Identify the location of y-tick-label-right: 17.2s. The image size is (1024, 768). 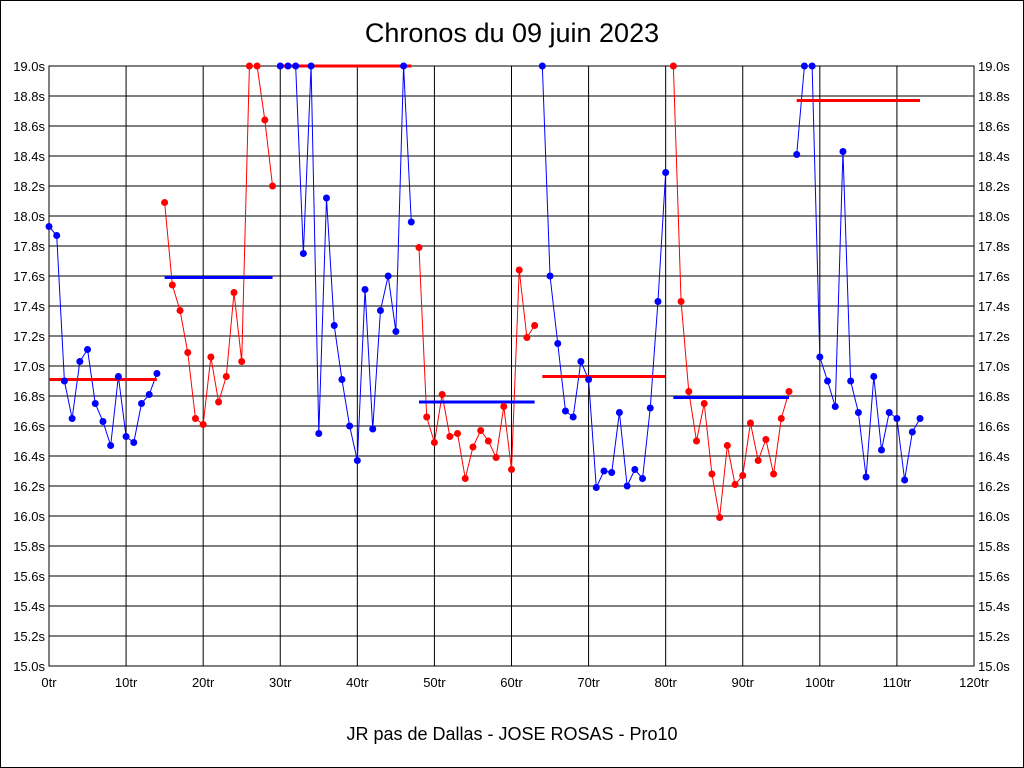
(994, 336).